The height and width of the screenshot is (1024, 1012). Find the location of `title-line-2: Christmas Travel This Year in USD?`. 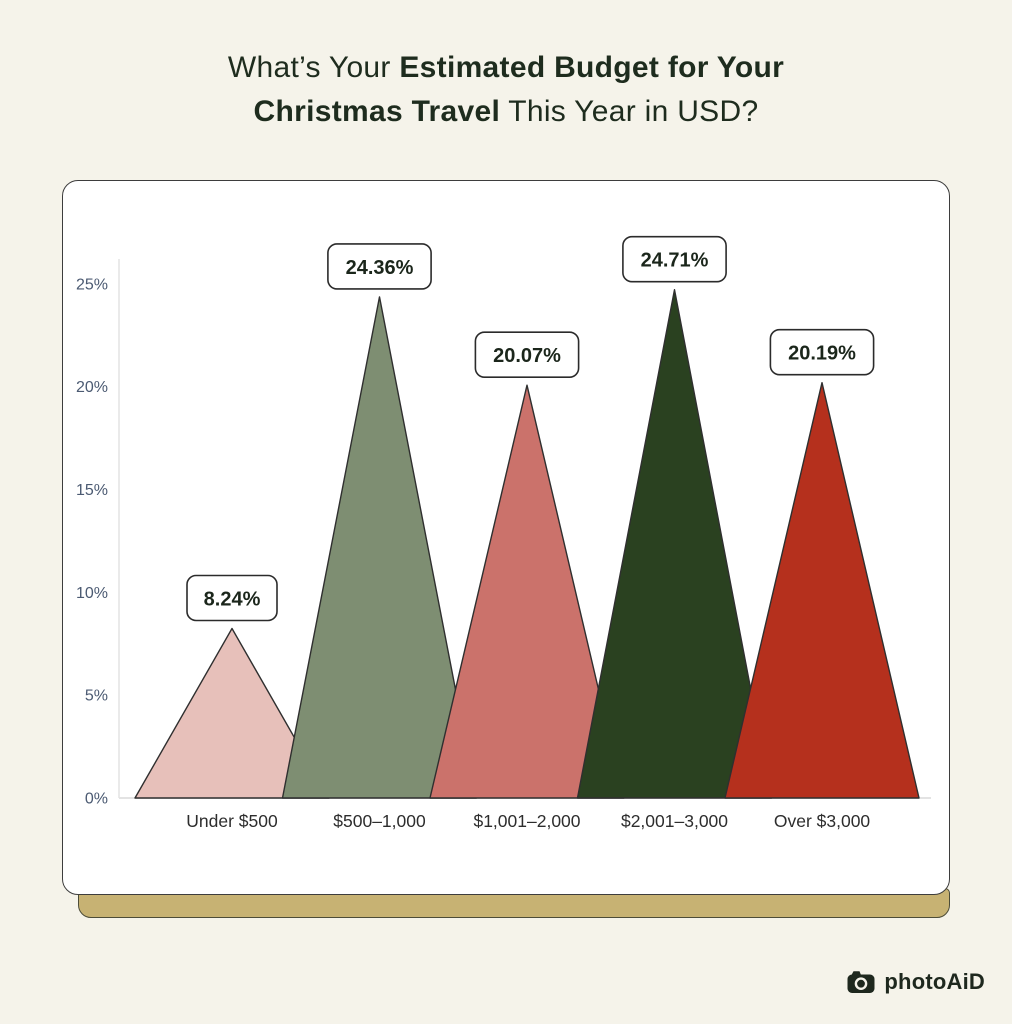

title-line-2: Christmas Travel This Year in USD? is located at coordinates (506, 112).